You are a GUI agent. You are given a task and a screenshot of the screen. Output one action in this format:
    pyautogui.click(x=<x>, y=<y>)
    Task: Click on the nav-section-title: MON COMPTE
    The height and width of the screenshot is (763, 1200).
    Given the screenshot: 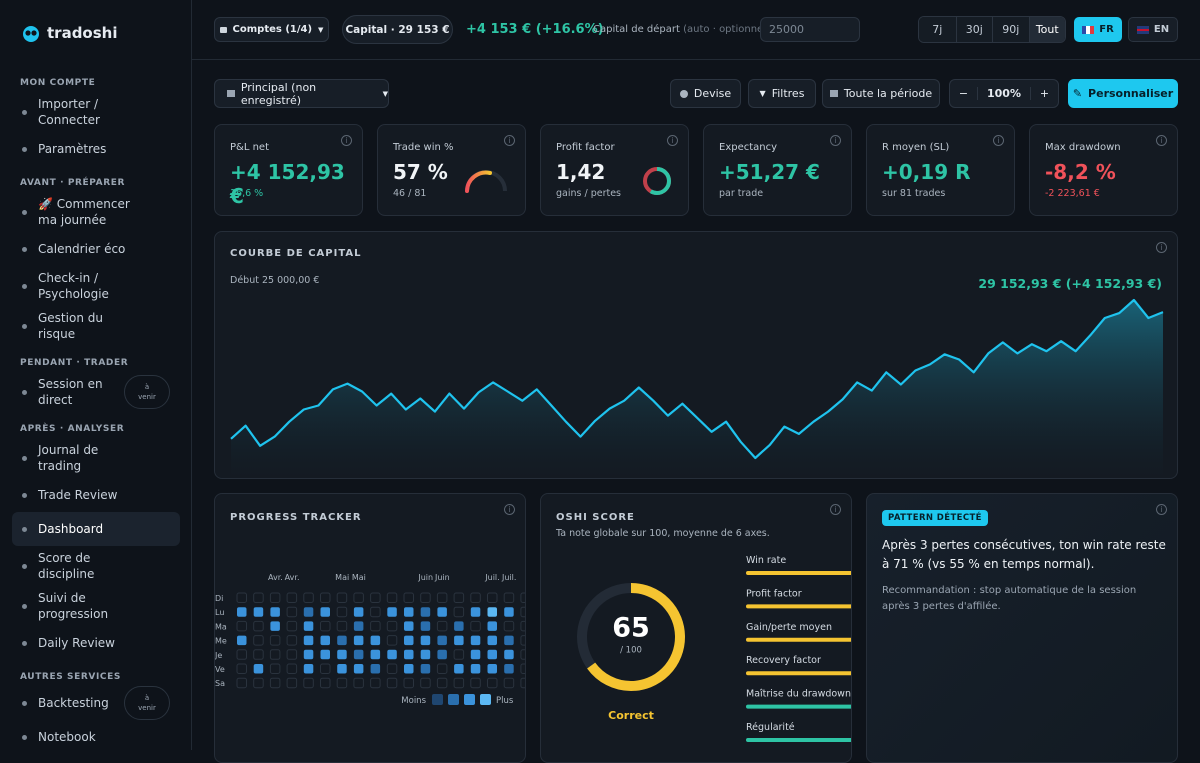 What is the action you would take?
    pyautogui.click(x=58, y=83)
    